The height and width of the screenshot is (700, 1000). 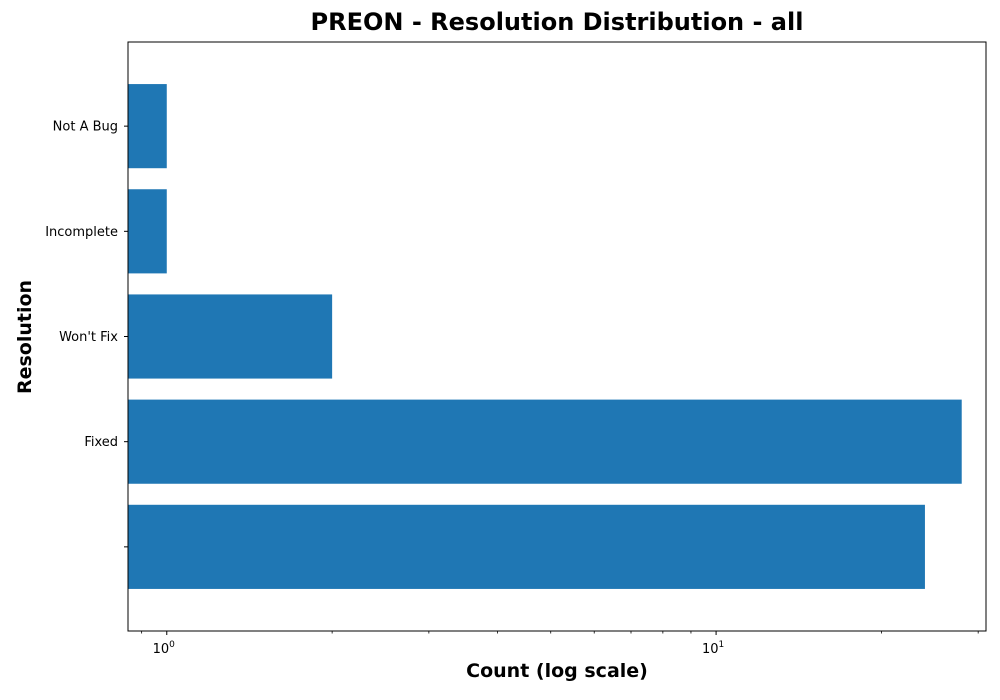 I want to click on y-tick-label: Fixed, so click(x=101, y=442).